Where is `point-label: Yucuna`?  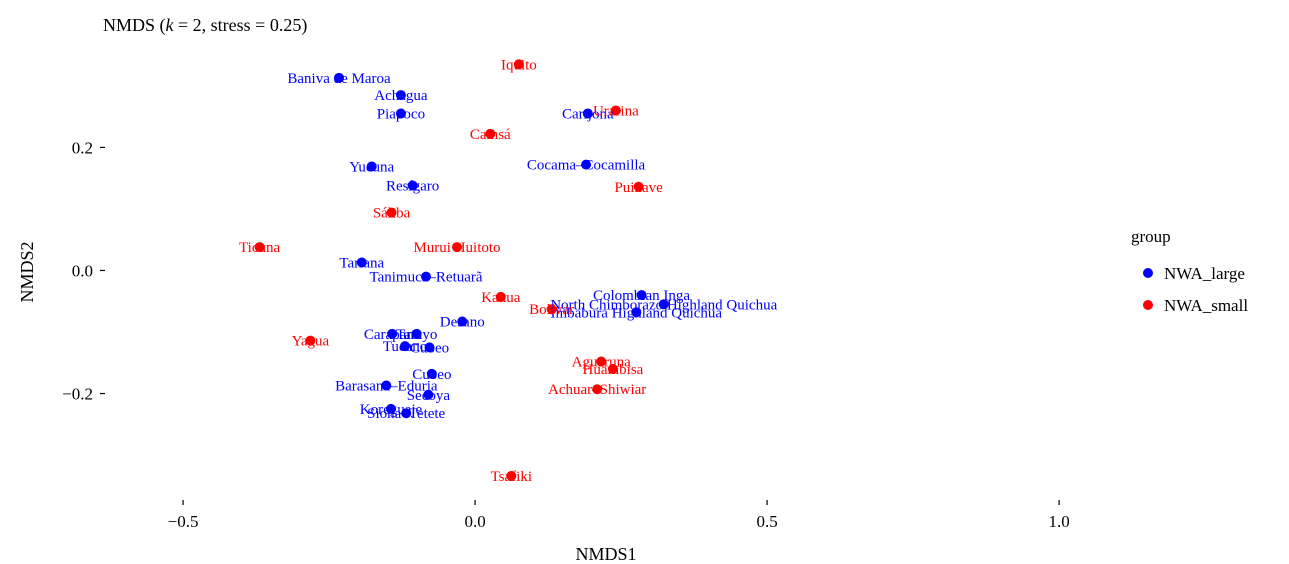
point-label: Yucuna is located at coordinates (371, 167).